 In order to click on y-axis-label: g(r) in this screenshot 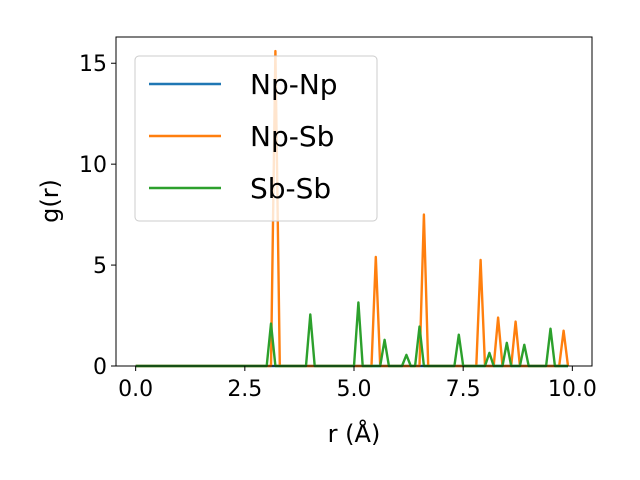, I will do `click(50, 201)`.